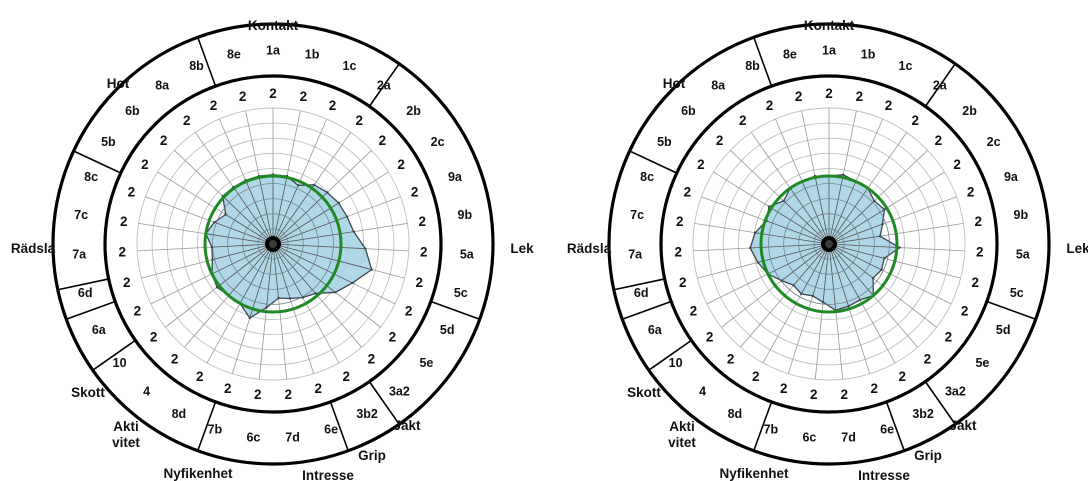 This screenshot has height=481, width=1088. What do you see at coordinates (99, 330) in the screenshot?
I see `category-label-6a: 6a` at bounding box center [99, 330].